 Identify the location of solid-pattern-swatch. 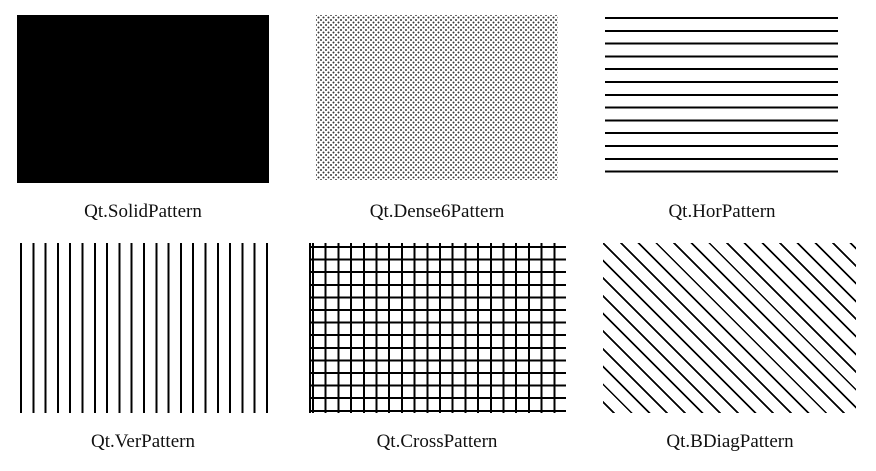
(143, 99).